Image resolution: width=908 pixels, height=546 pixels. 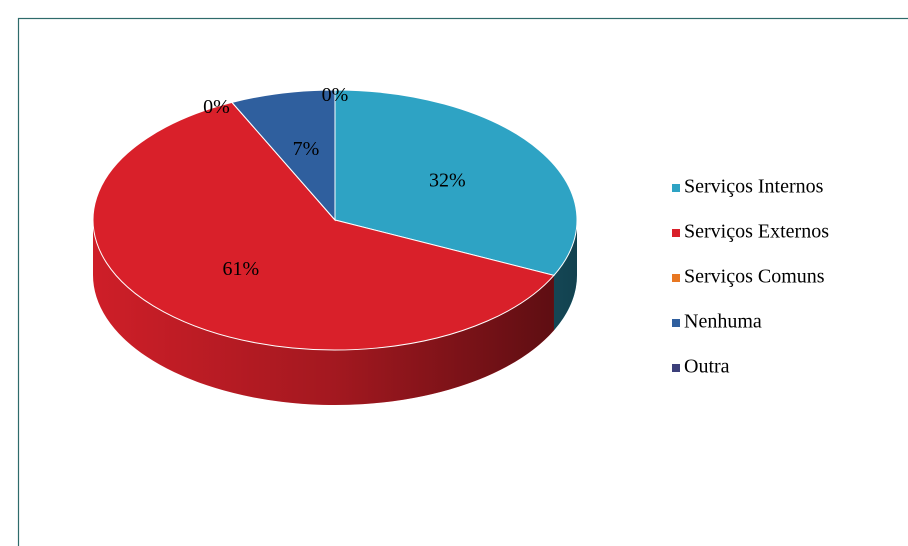 I want to click on data-label: 7%, so click(x=306, y=149).